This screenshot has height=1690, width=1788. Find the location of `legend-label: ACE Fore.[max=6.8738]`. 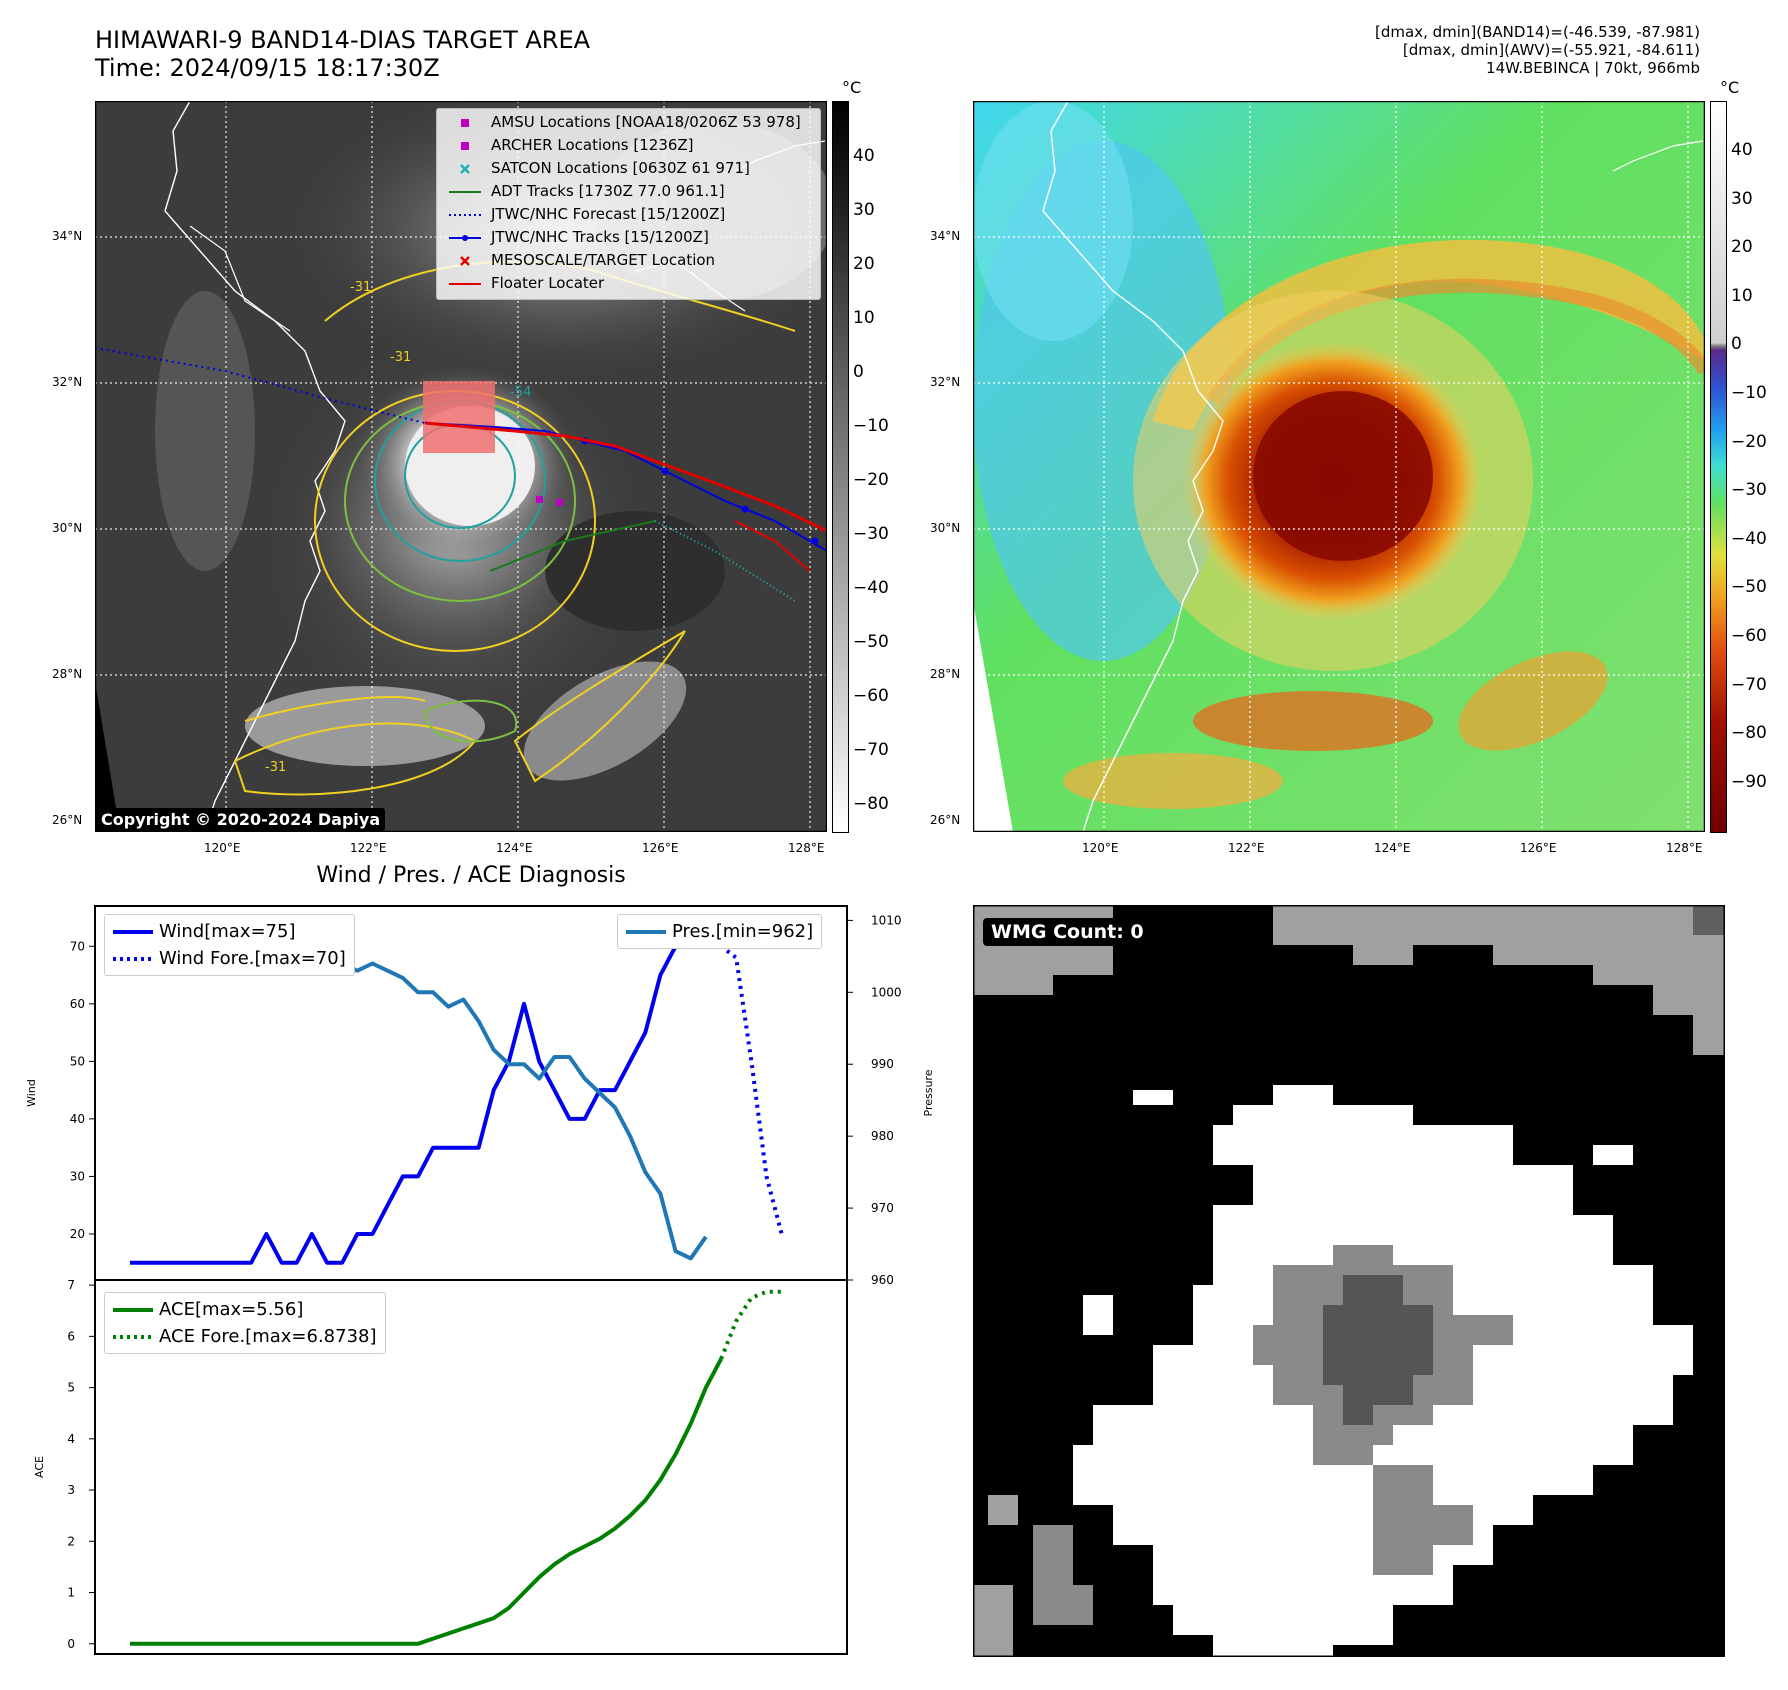

legend-label: ACE Fore.[max=6.8738] is located at coordinates (268, 1336).